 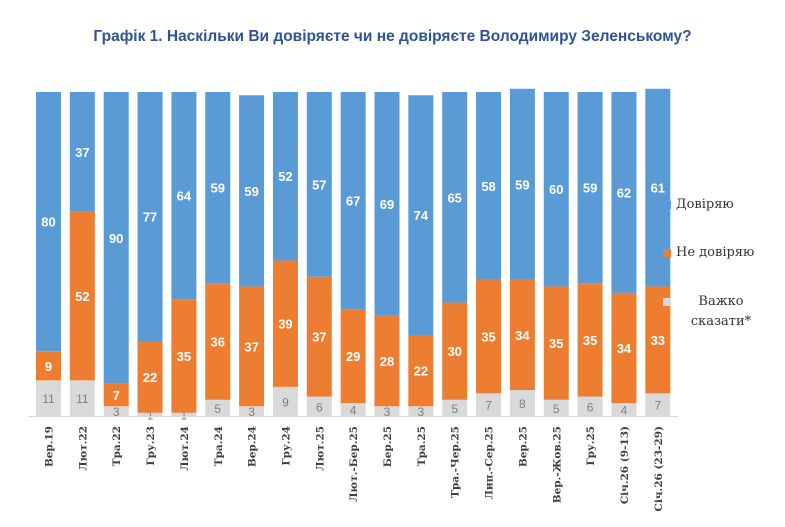 What do you see at coordinates (667, 205) in the screenshot?
I see `legend-swatch-trust` at bounding box center [667, 205].